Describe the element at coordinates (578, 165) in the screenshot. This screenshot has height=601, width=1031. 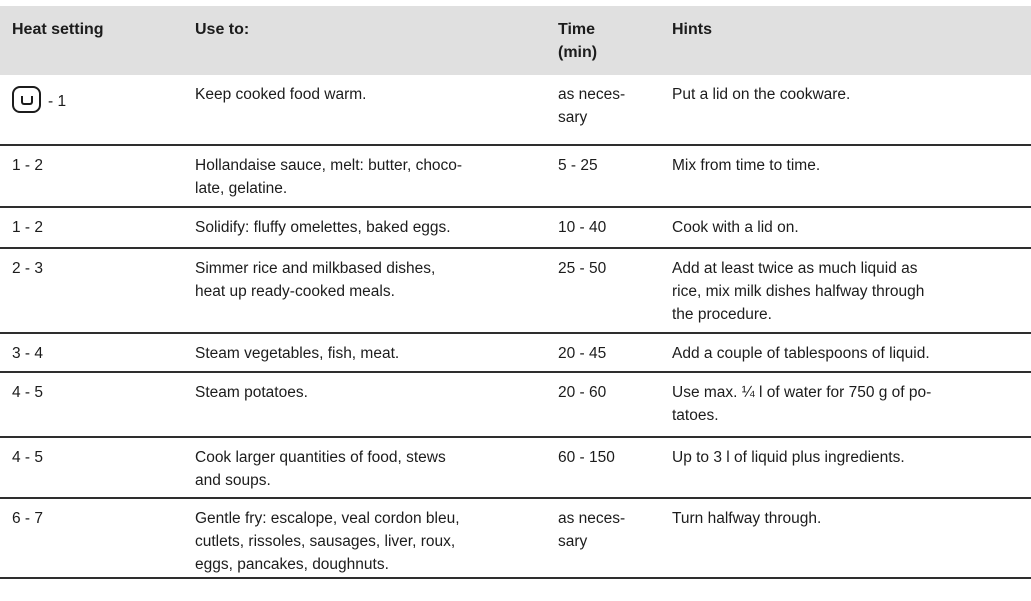
I see `time-value: 5 - 25` at that location.